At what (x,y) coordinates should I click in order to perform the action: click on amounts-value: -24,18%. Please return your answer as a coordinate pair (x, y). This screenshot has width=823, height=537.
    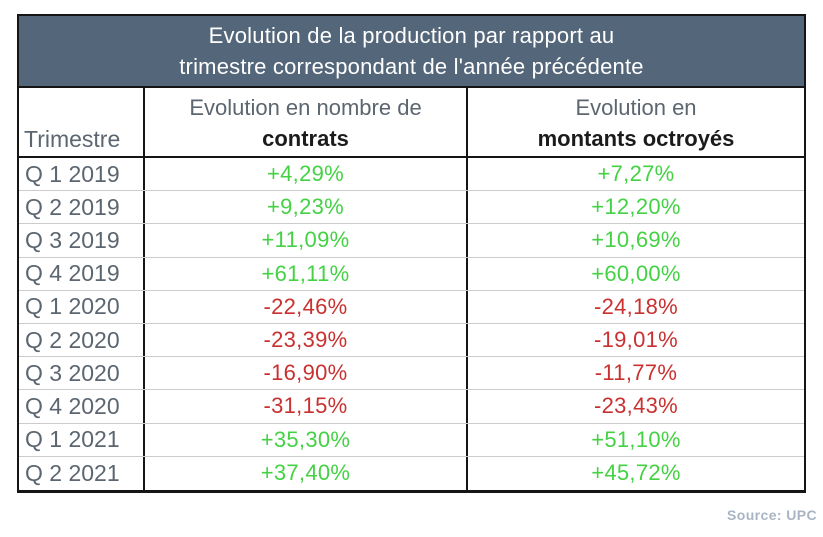
    Looking at the image, I should click on (636, 306).